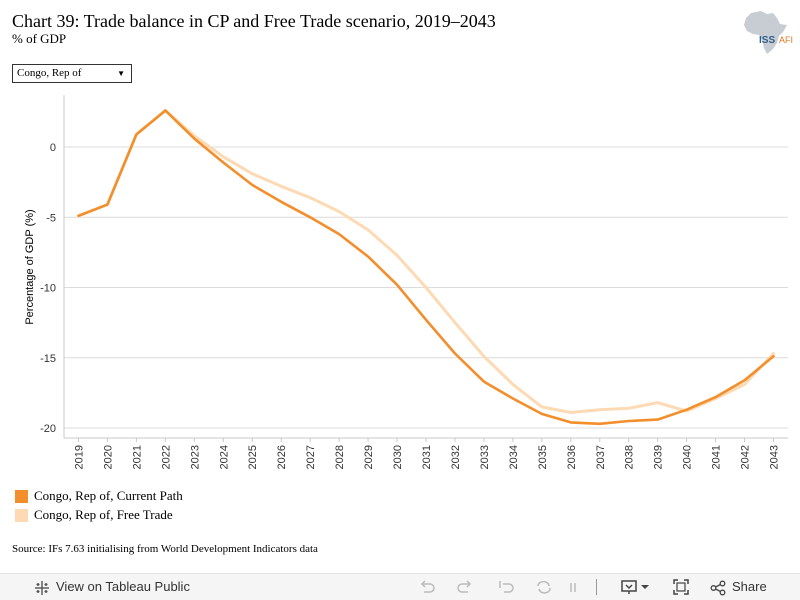 Image resolution: width=800 pixels, height=600 pixels. What do you see at coordinates (688, 457) in the screenshot?
I see `x-tick-label: 2040` at bounding box center [688, 457].